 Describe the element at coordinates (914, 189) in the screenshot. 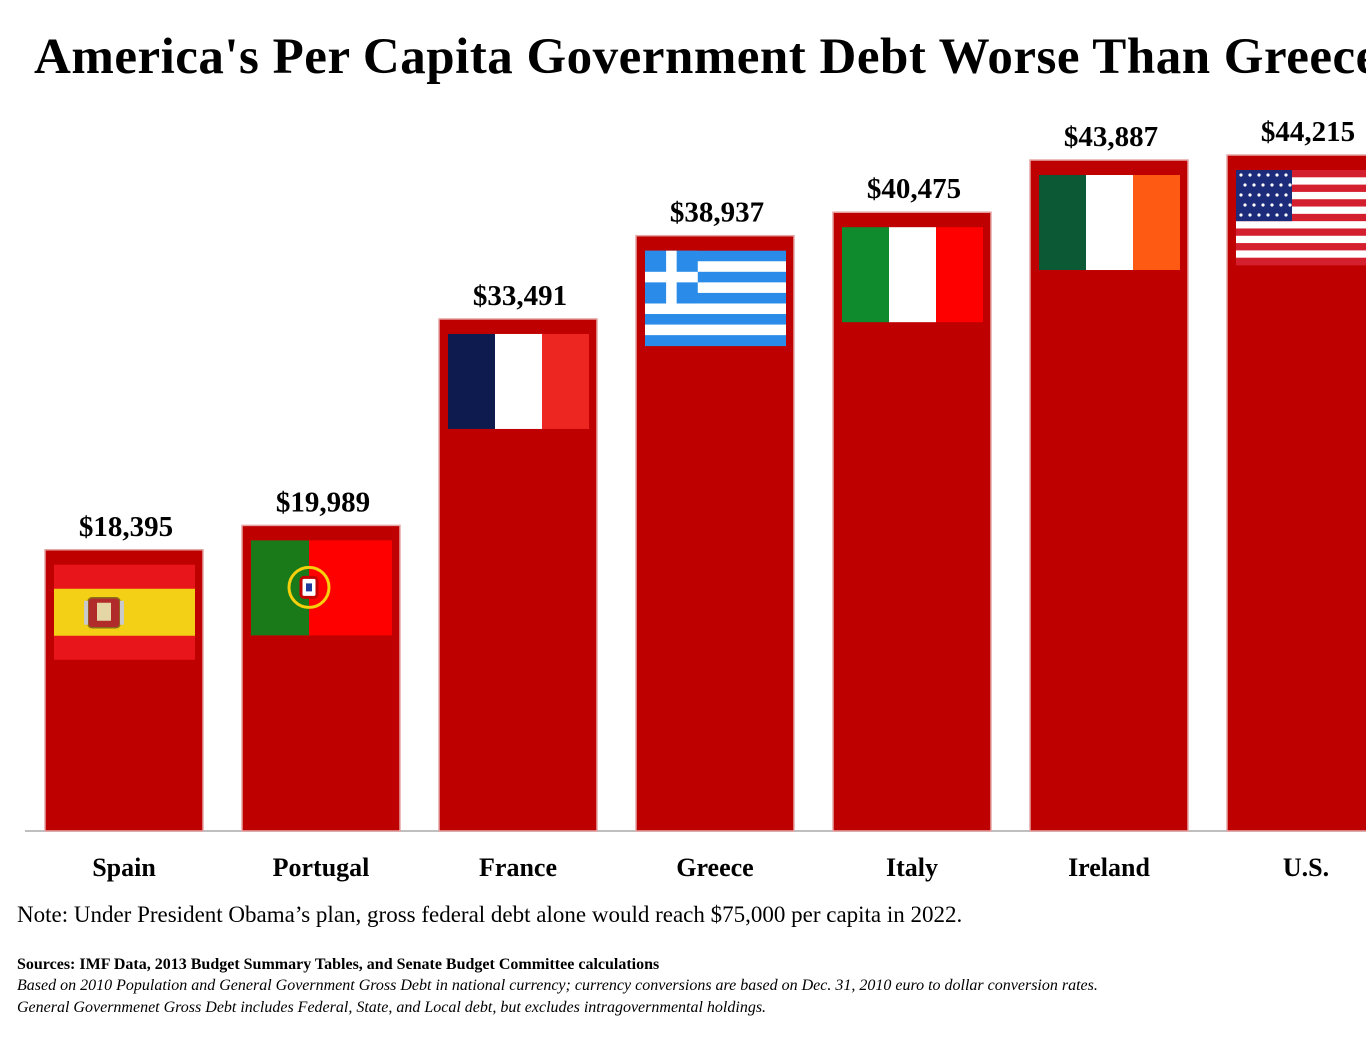

I see `value-label: $40,475` at that location.